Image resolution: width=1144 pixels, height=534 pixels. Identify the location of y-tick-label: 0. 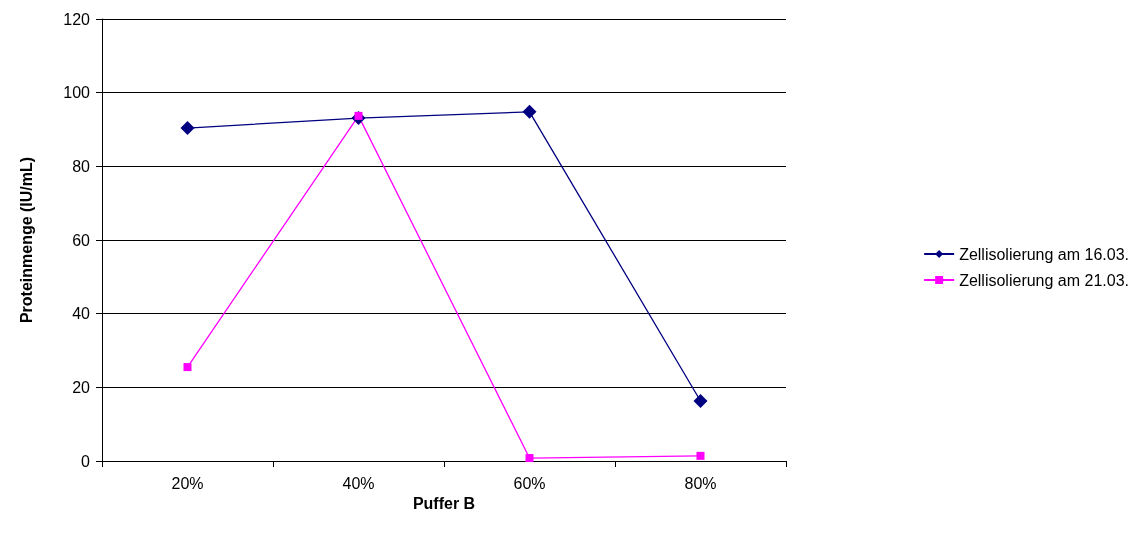
(86, 461).